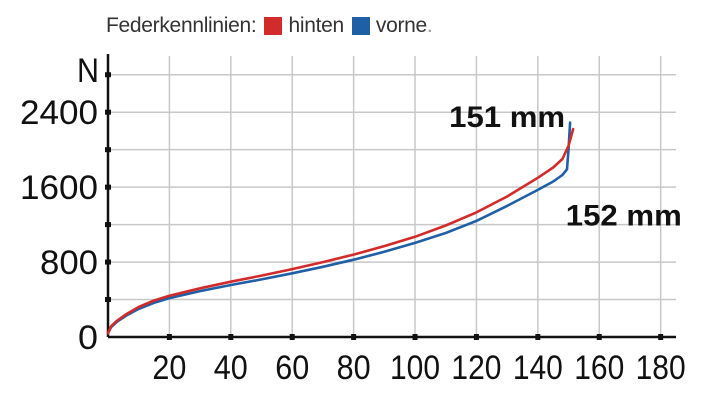 The image size is (712, 404). I want to click on legend-swatch-hinten, so click(273, 26).